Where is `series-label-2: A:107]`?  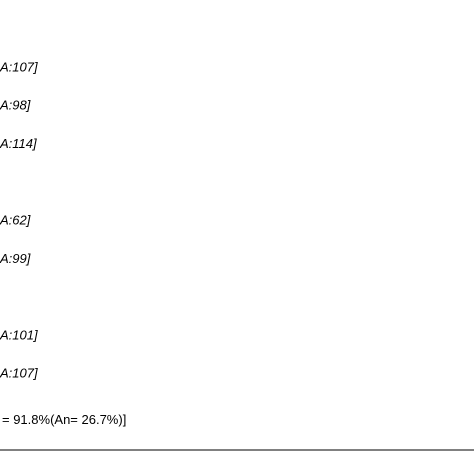 series-label-2: A:107] is located at coordinates (19, 66).